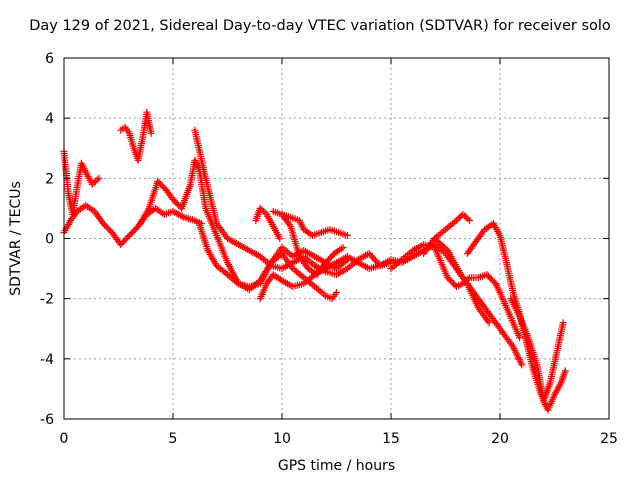 The width and height of the screenshot is (640, 480). What do you see at coordinates (391, 439) in the screenshot?
I see `x-tick-label: 15` at bounding box center [391, 439].